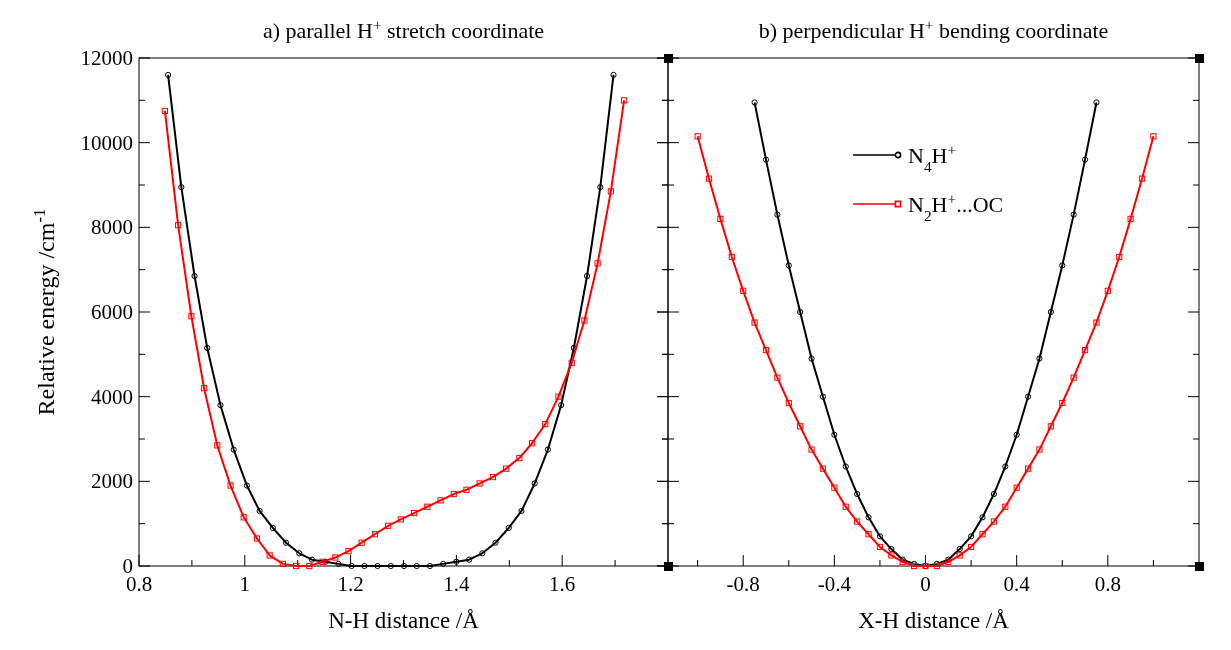  I want to click on y-tick-label: 10000, so click(106, 142).